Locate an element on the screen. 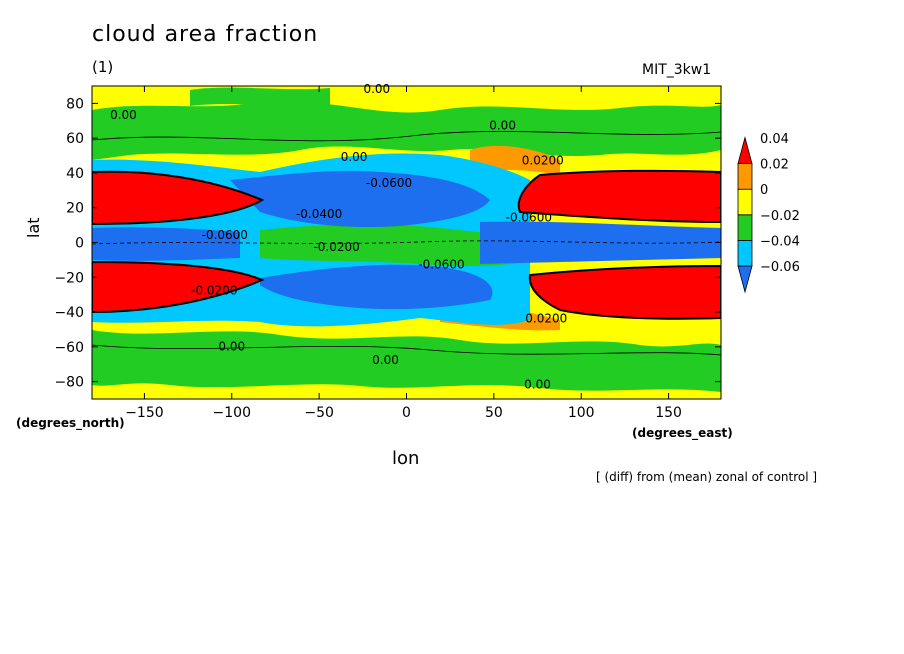  red-lobe-ne is located at coordinates (619, 196).